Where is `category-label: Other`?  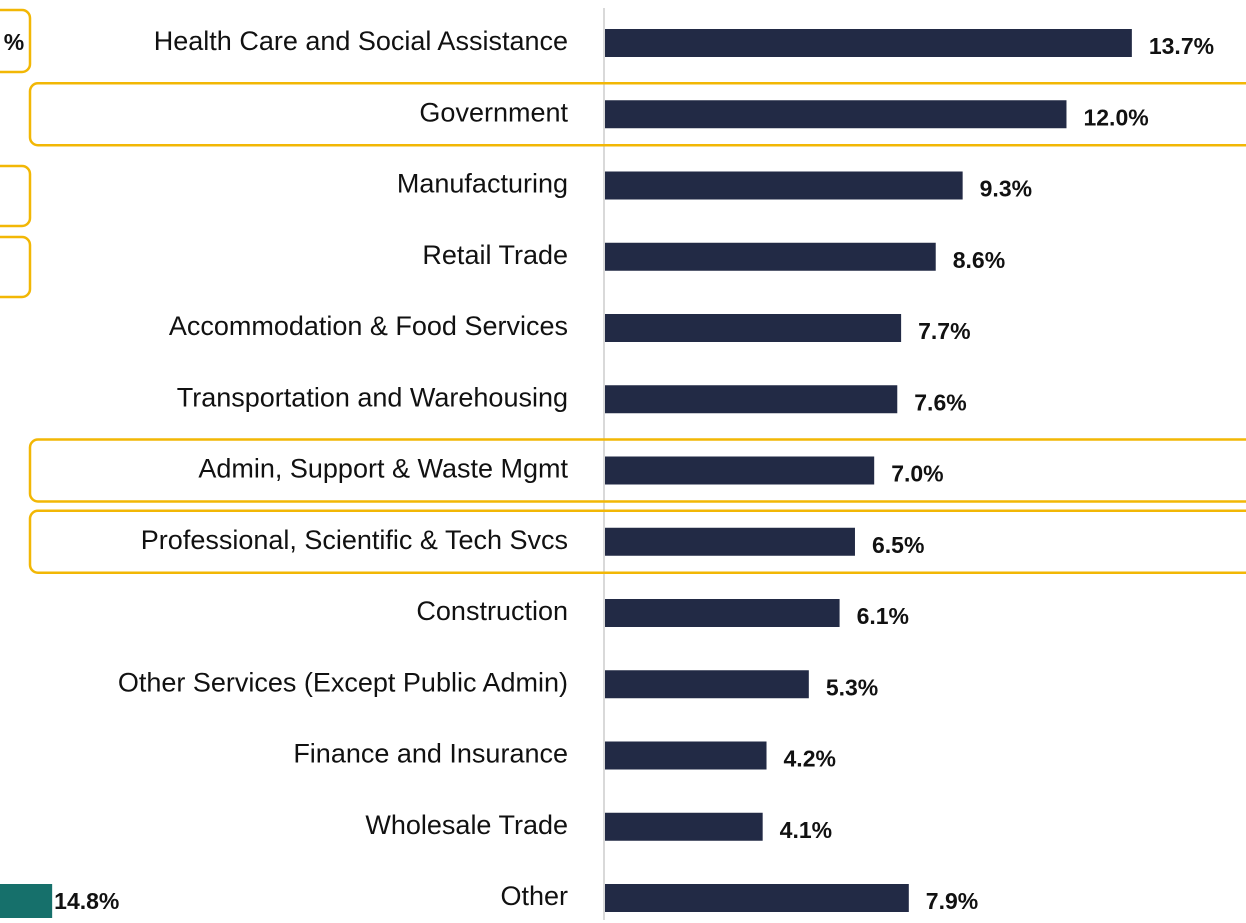 category-label: Other is located at coordinates (534, 896).